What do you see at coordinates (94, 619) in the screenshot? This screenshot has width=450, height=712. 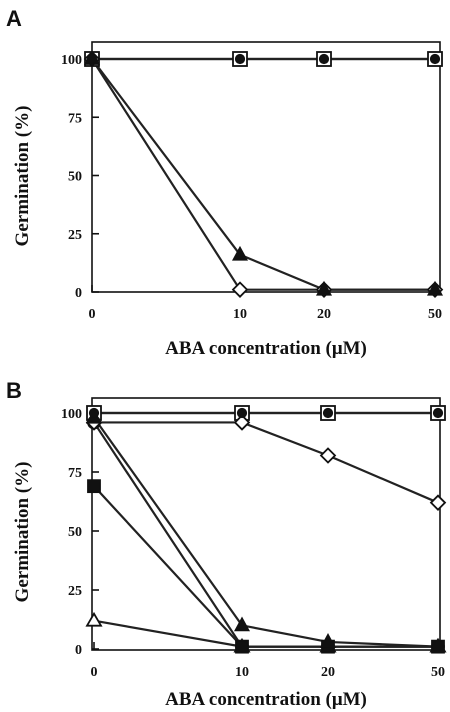 I see `data-point-open-triangle` at bounding box center [94, 619].